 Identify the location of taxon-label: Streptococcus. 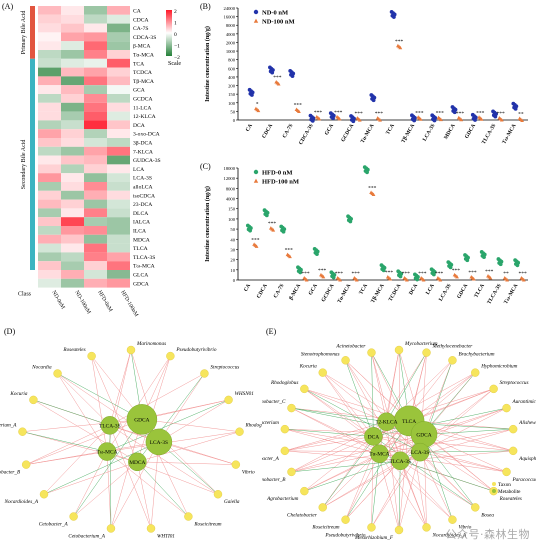
(224, 367).